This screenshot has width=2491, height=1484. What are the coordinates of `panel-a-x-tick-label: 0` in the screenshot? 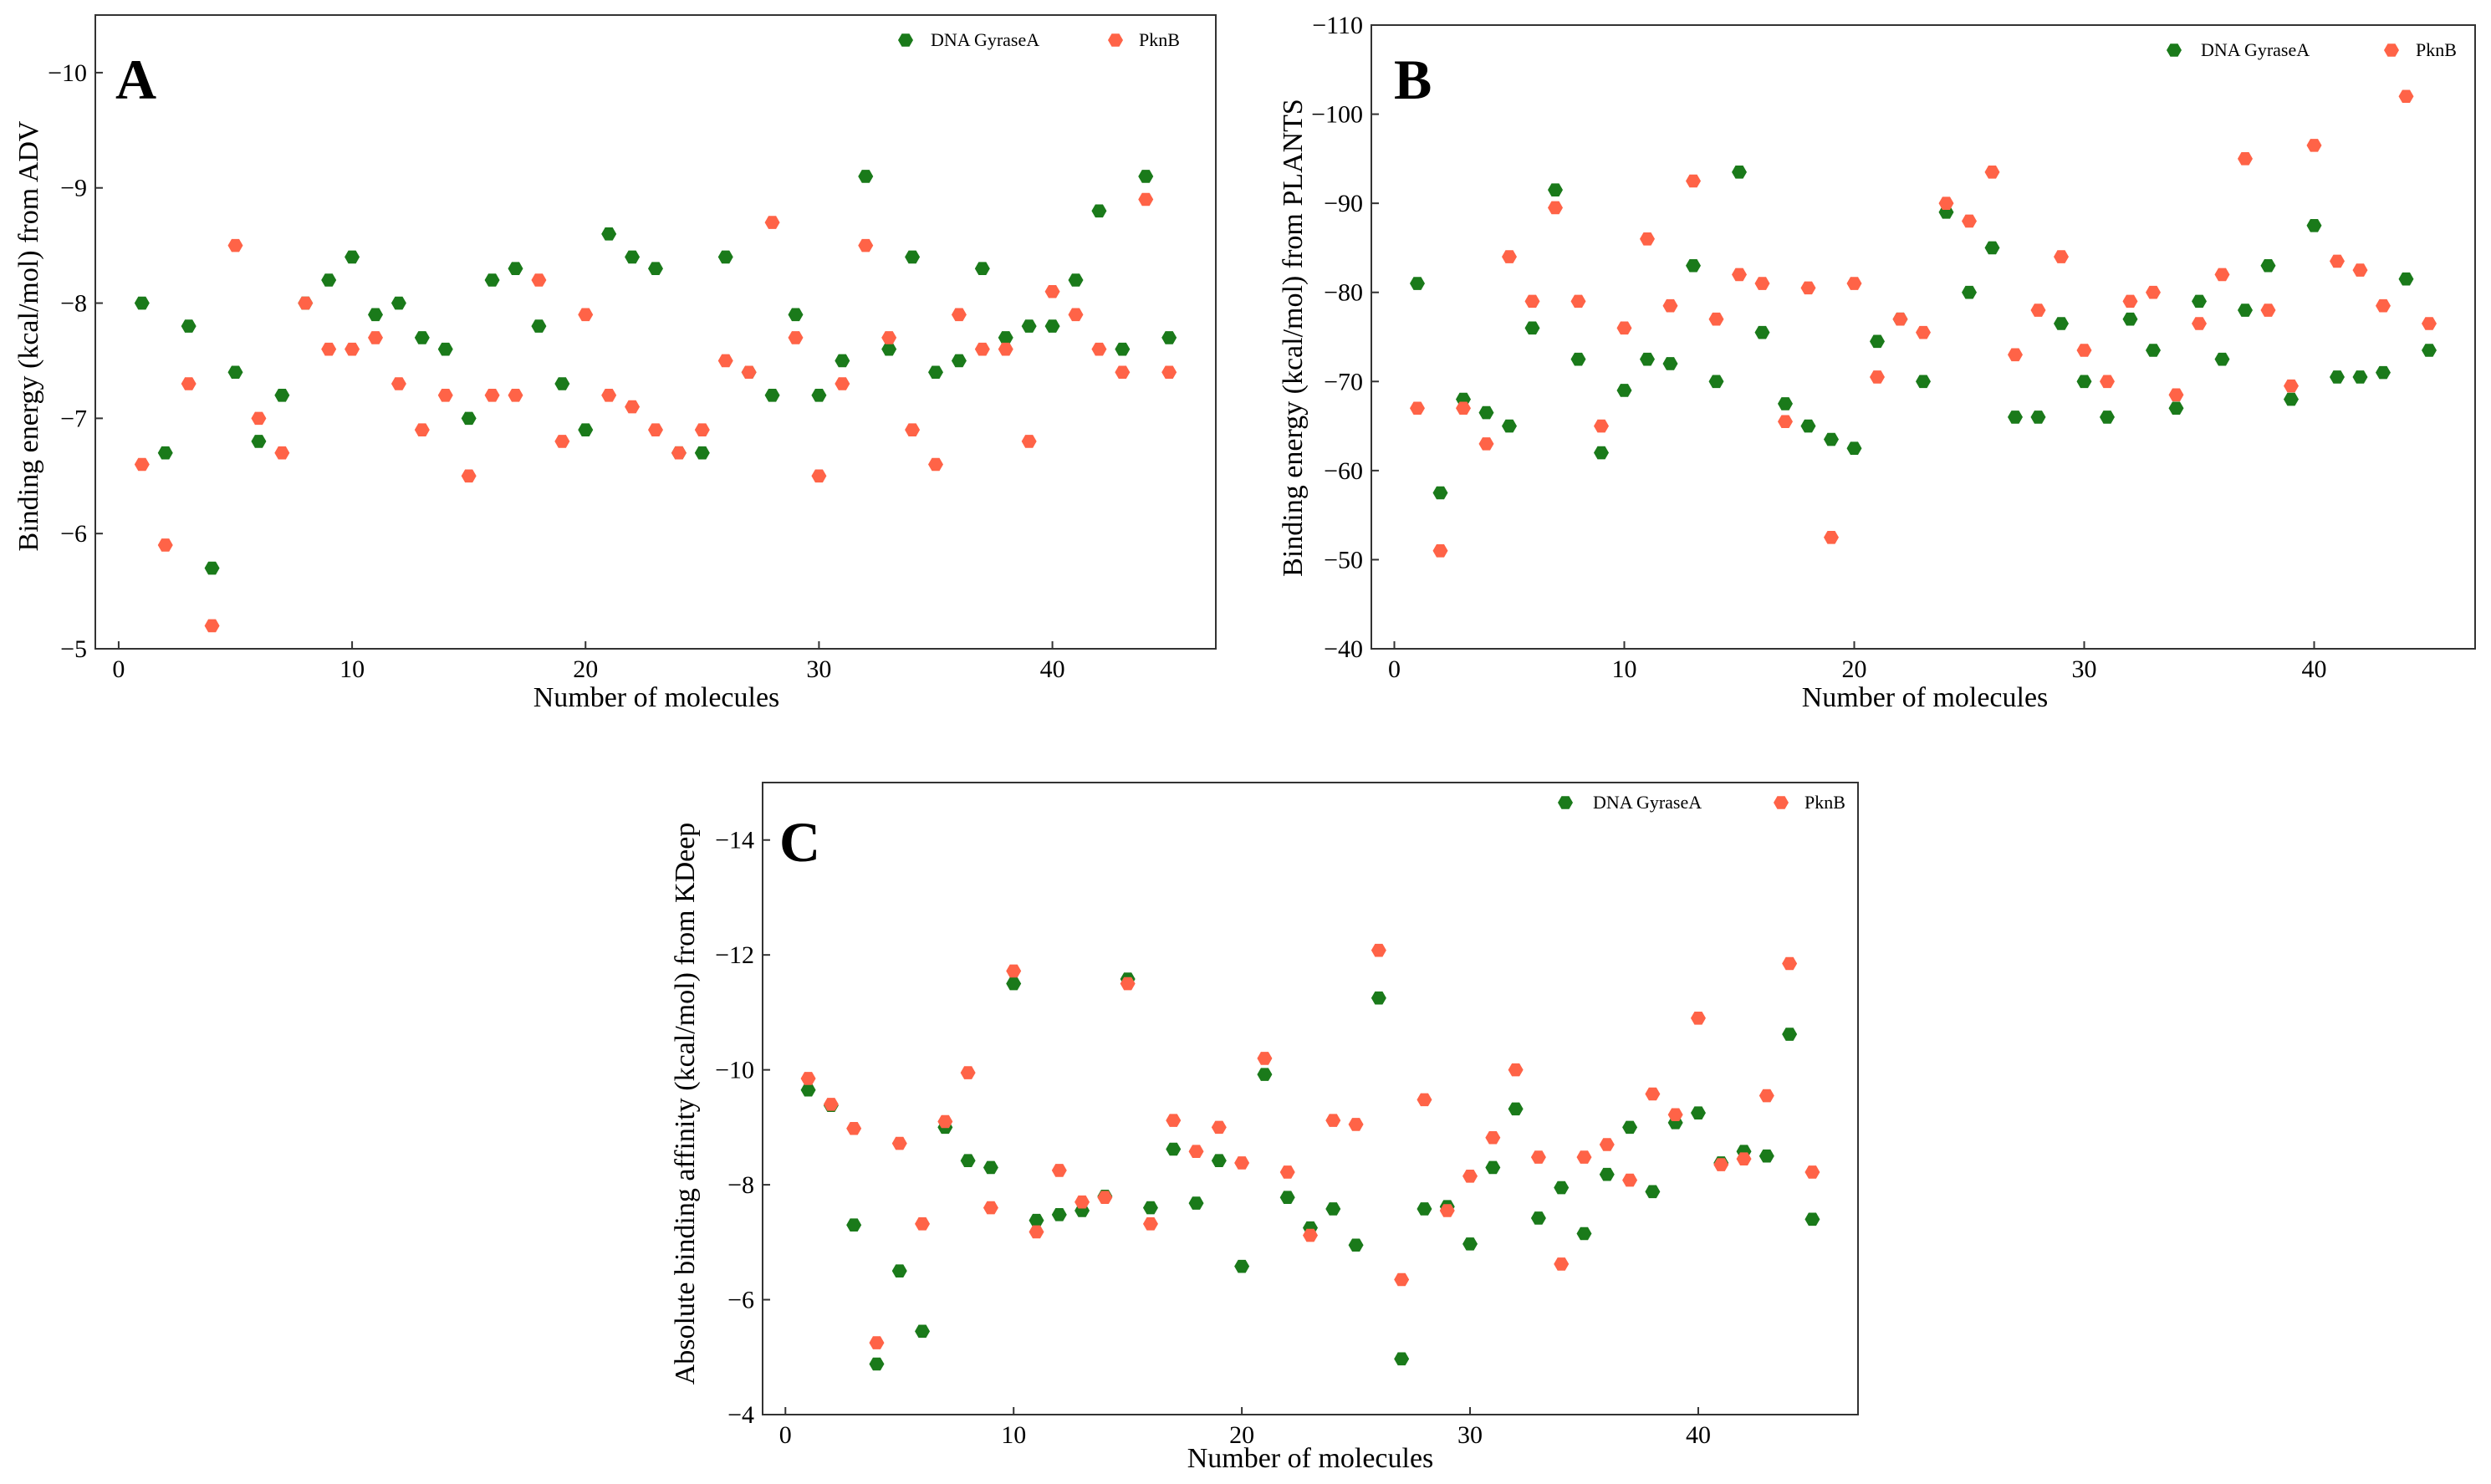 It's located at (119, 669).